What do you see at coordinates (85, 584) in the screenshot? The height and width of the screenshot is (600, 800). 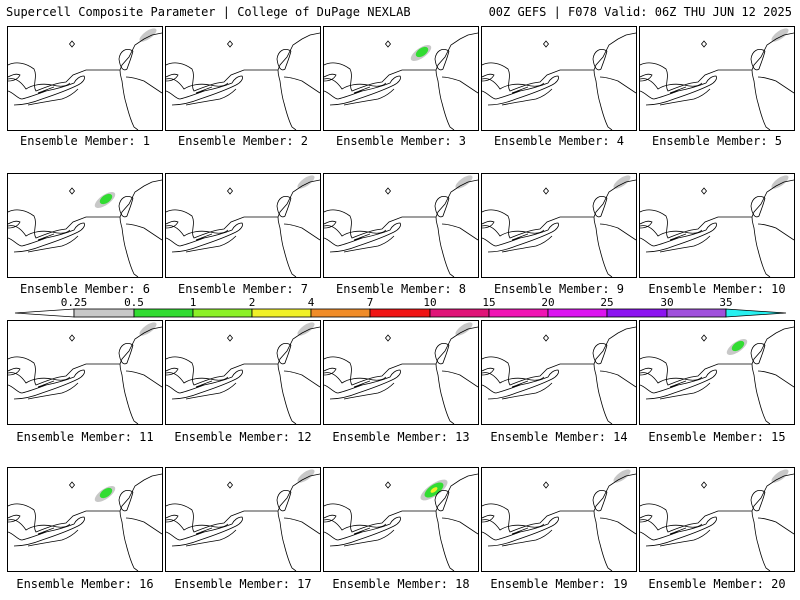 I see `ensemble-member-label: Ensemble Member: 16` at bounding box center [85, 584].